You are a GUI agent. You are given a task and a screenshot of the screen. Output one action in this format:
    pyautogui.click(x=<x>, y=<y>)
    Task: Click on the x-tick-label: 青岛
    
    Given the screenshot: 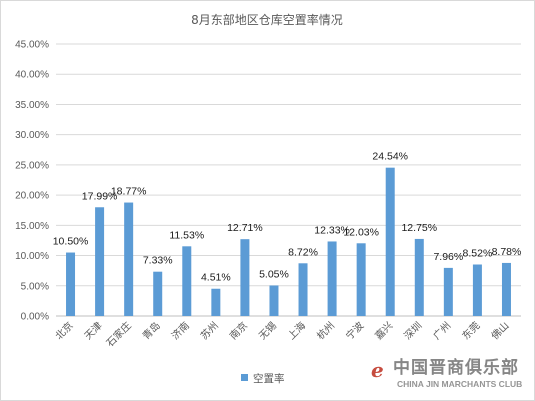 What is the action you would take?
    pyautogui.click(x=151, y=330)
    